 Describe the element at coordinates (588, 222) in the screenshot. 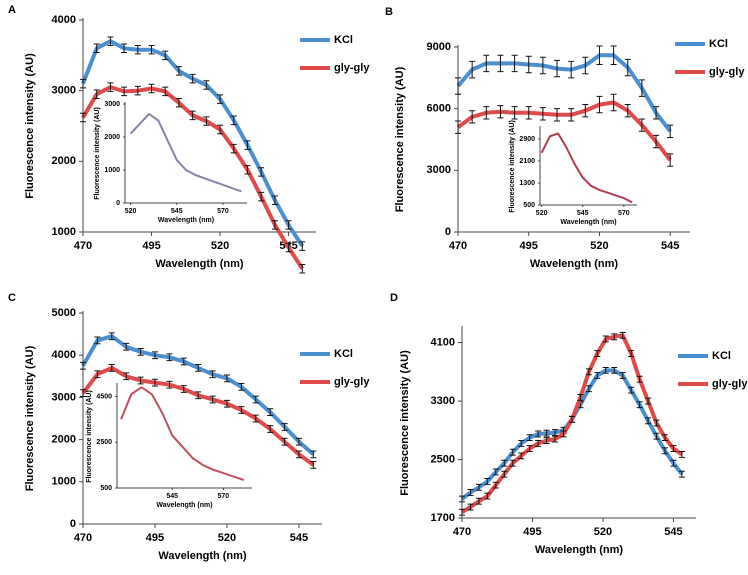

I see `inset-x-label: Wavelength (nm)` at that location.